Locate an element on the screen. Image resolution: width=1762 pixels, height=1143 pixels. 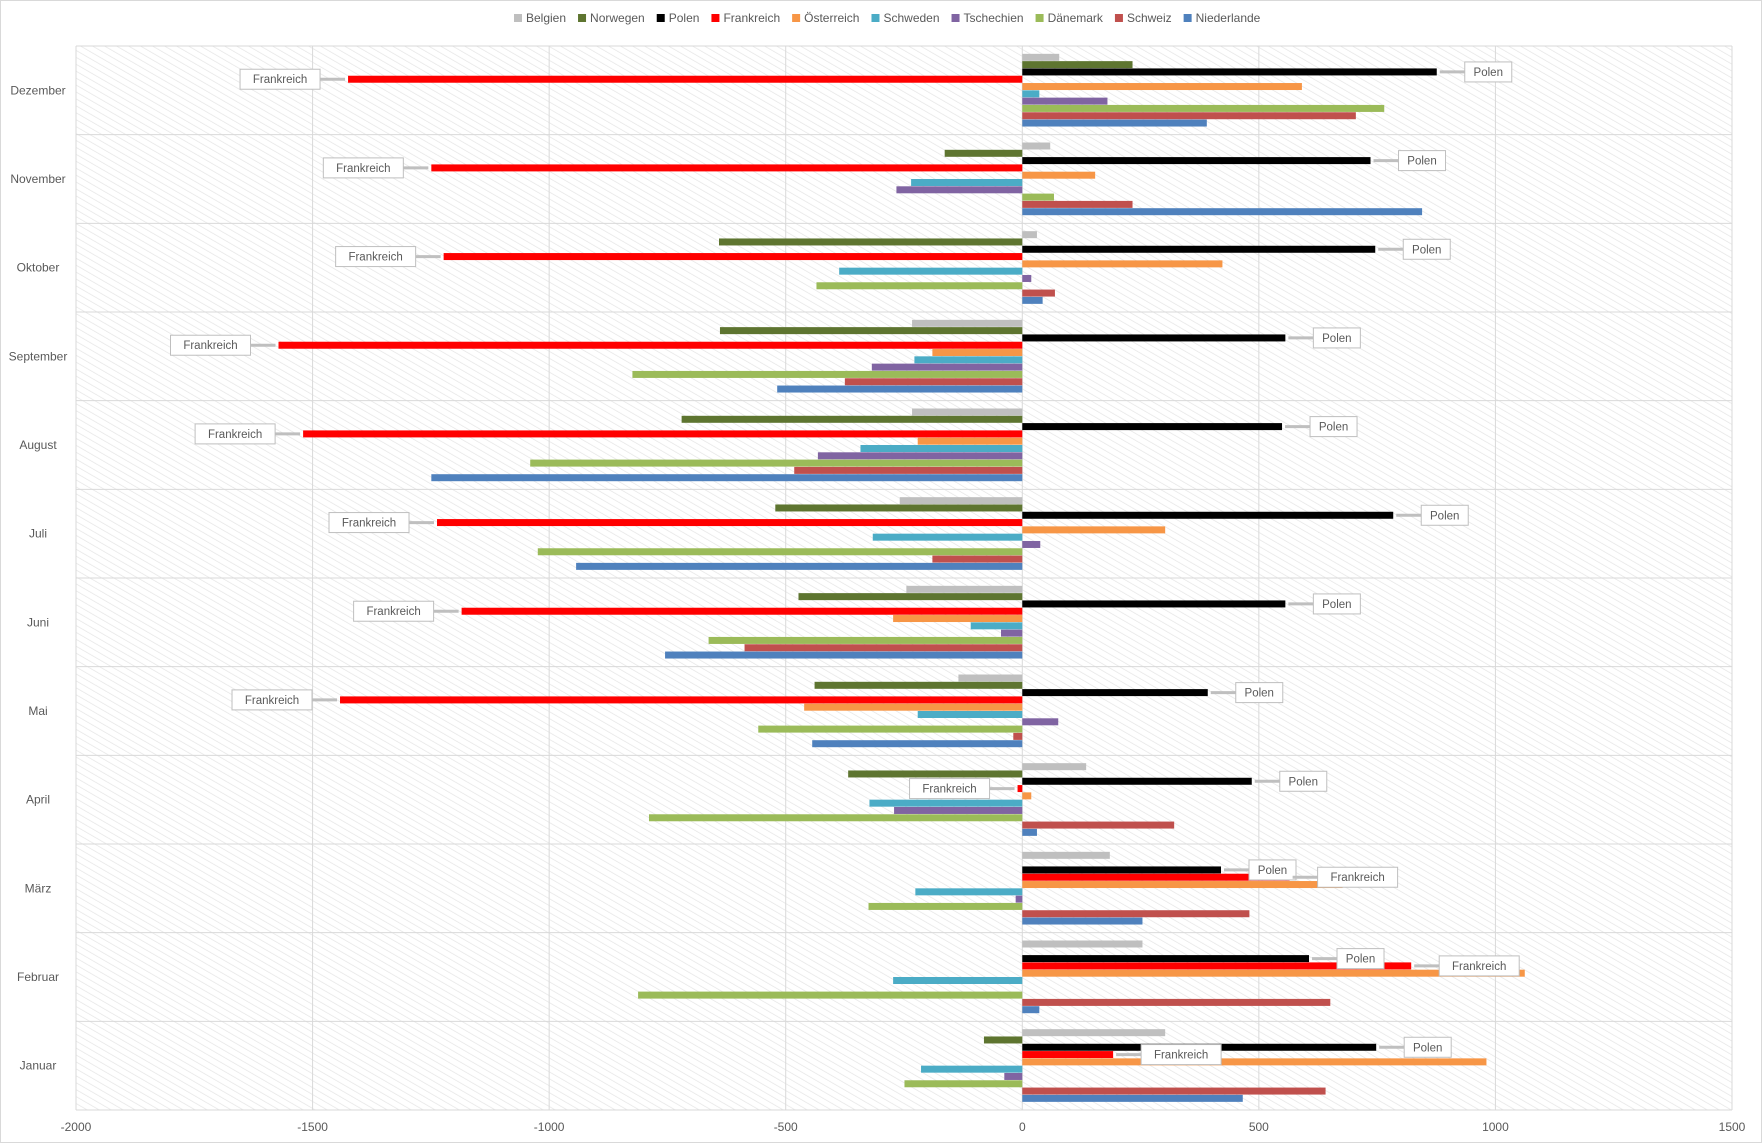
legend-swatch-schweden is located at coordinates (875, 18).